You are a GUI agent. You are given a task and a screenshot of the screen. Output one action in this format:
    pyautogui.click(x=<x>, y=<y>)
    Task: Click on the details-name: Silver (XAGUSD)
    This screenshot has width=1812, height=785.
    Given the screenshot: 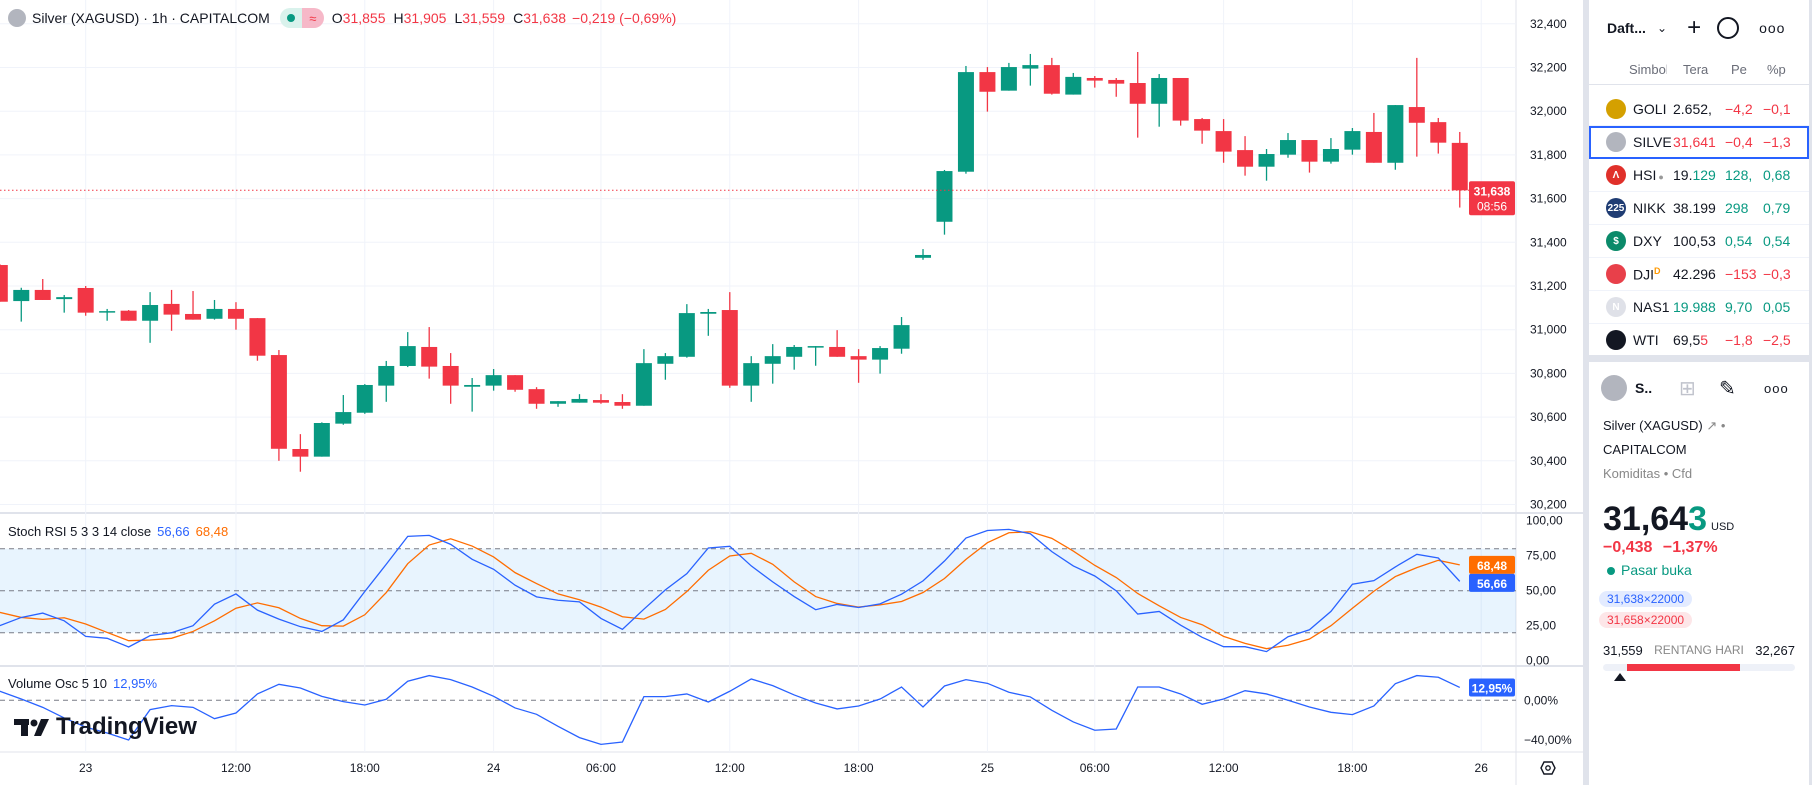 What is the action you would take?
    pyautogui.click(x=1653, y=425)
    